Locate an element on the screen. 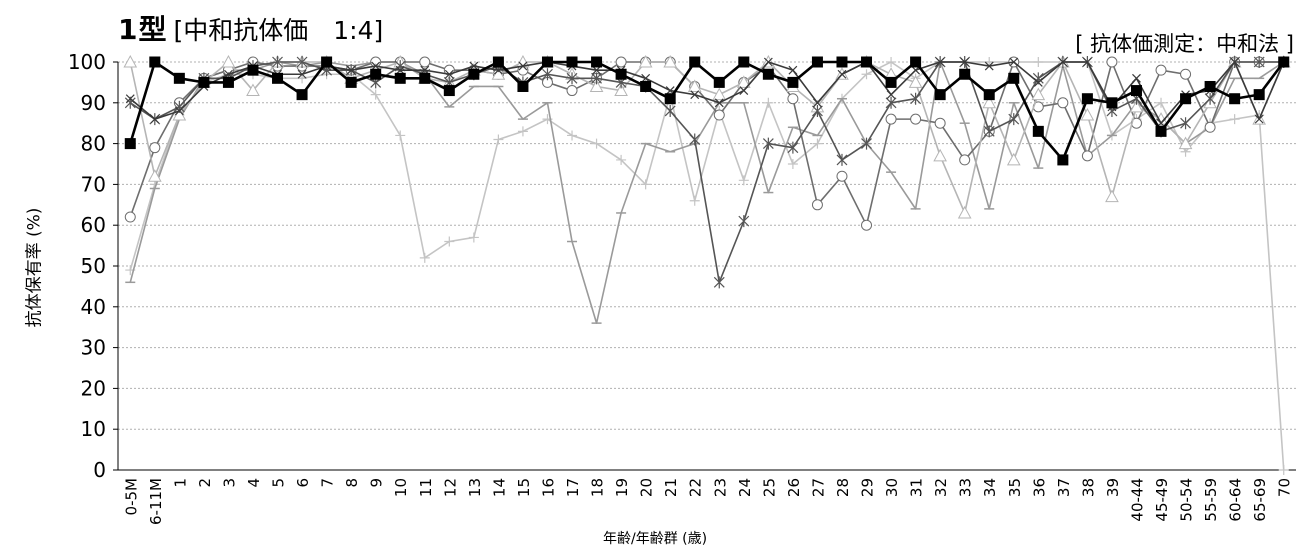 The image size is (1304, 554). y-tick-label: 100 is located at coordinates (87, 62).